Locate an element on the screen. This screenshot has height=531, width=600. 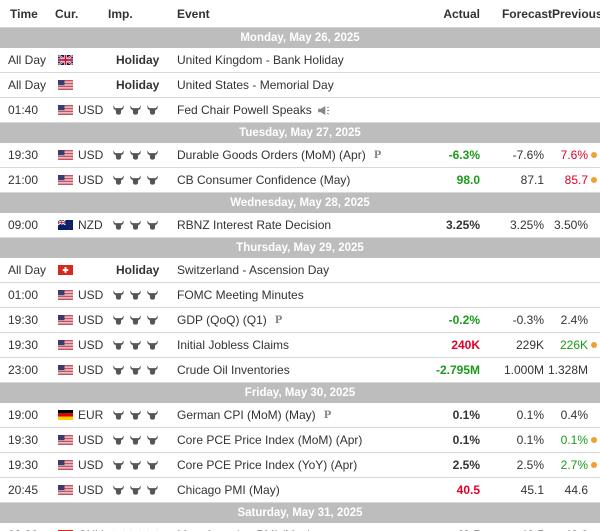
event-time: 08:30 is located at coordinates (26, 529).